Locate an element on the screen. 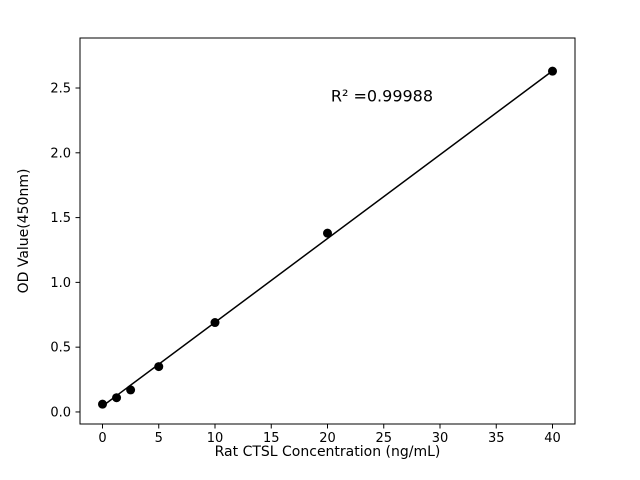 The image size is (640, 480). x-tick-label: 5 is located at coordinates (159, 438).